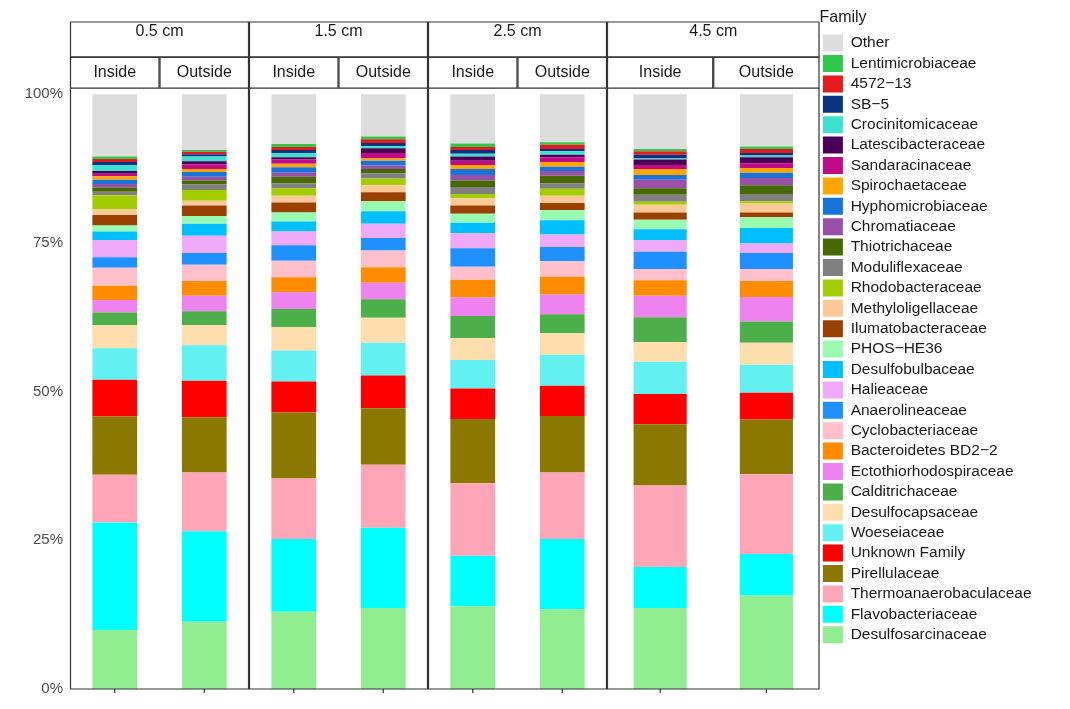 The height and width of the screenshot is (709, 1070). What do you see at coordinates (881, 83) in the screenshot?
I see `legend-label: 4572−13` at bounding box center [881, 83].